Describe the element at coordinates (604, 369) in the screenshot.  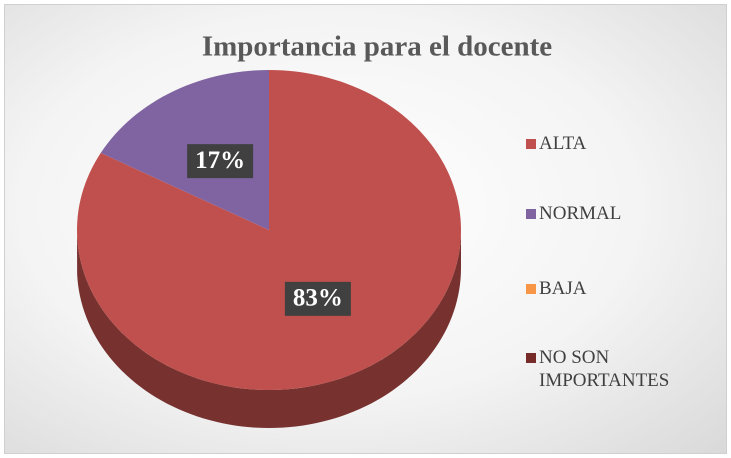
I see `legend-label: NO SON IMPORTANTES` at that location.